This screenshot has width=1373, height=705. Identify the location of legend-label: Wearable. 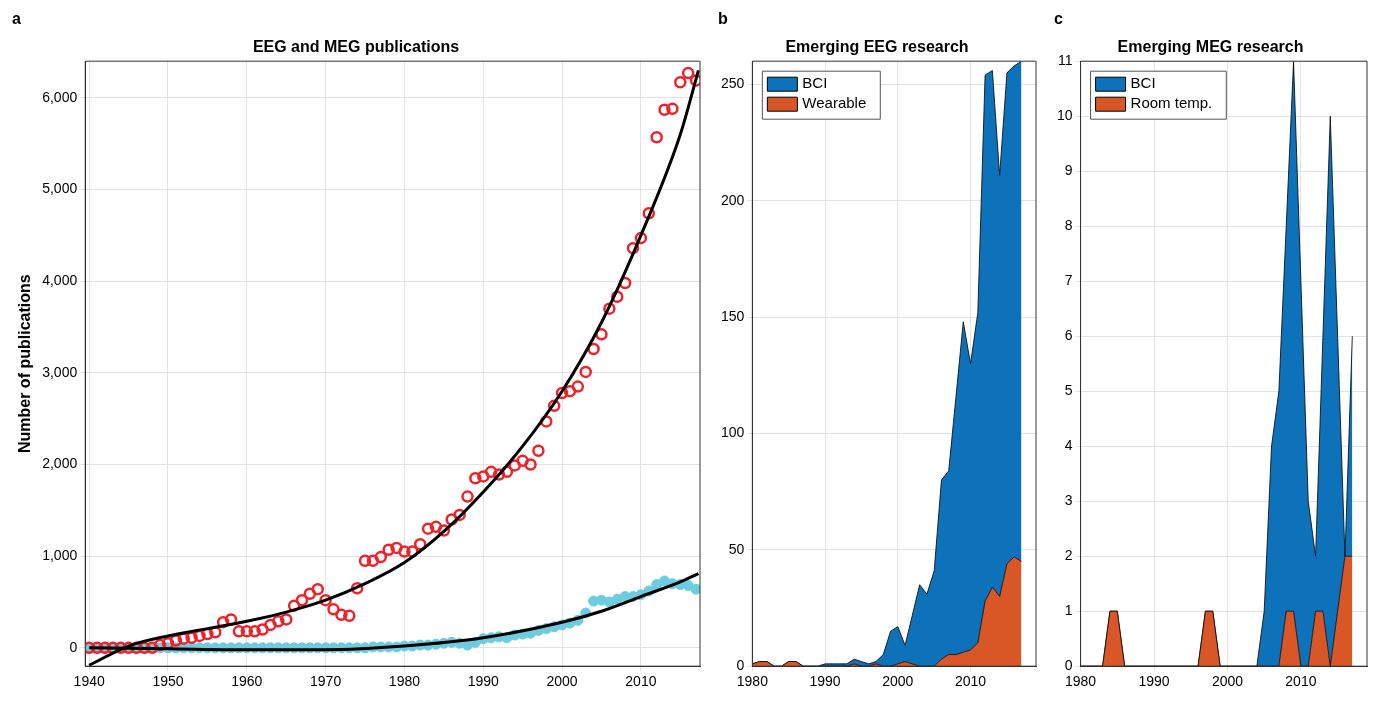
(834, 103).